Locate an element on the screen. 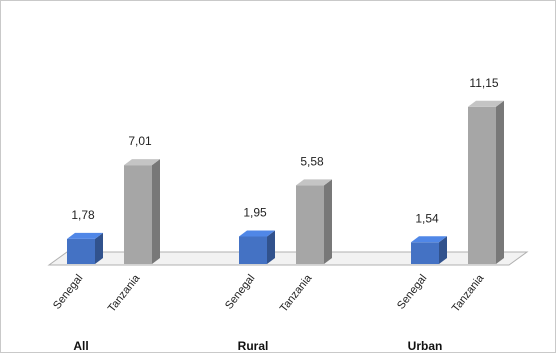 The image size is (556, 354). chart-floor is located at coordinates (288, 258).